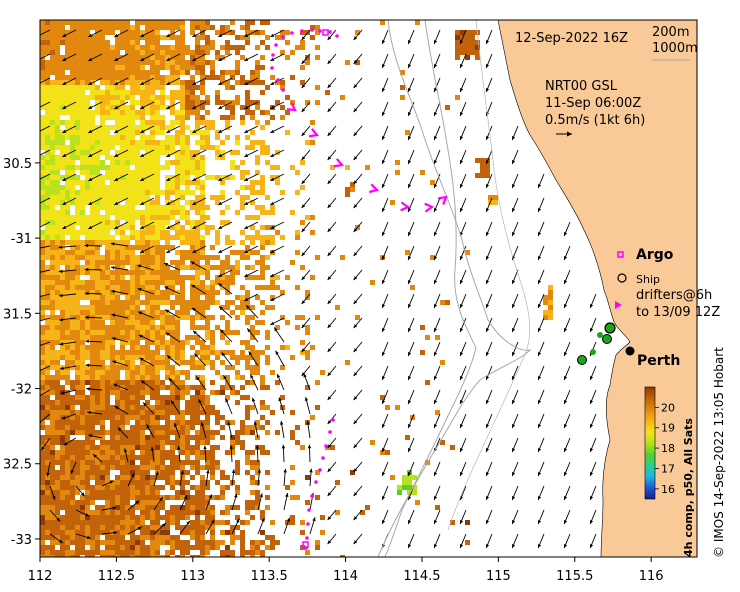 The image size is (740, 592). I want to click on argo-track-dot, so click(323, 458).